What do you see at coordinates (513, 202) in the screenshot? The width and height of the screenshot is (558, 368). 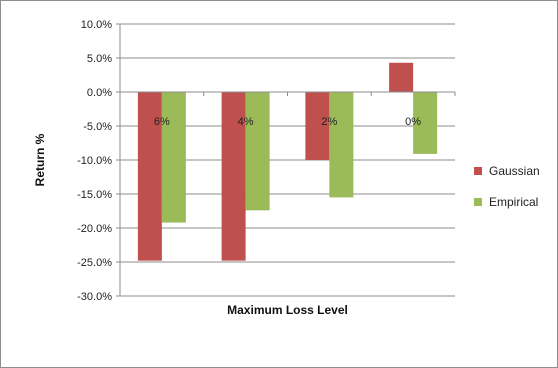 I see `legend-label-empirical: Empirical` at bounding box center [513, 202].